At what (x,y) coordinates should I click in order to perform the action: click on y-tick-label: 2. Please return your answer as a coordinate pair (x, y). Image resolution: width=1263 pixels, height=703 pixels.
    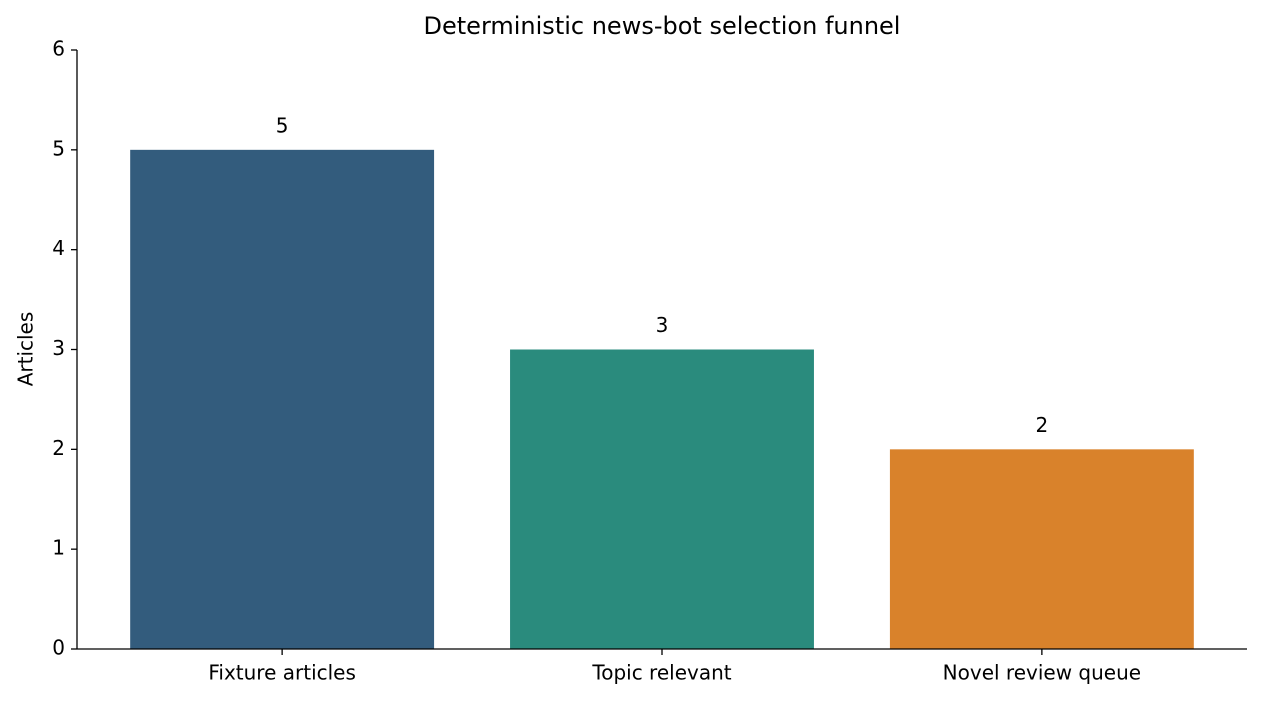
    Looking at the image, I should click on (58, 448).